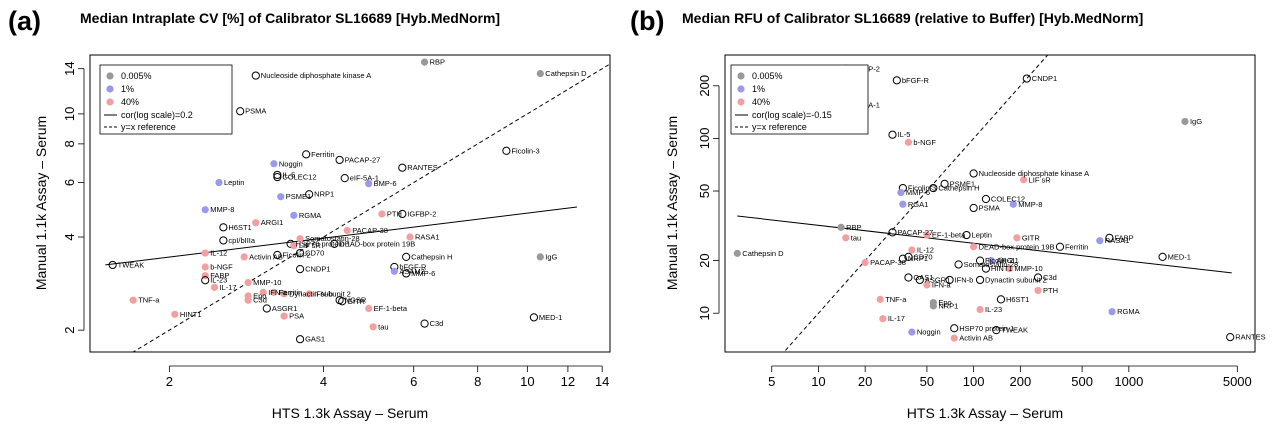 The width and height of the screenshot is (1273, 432). I want to click on y-tick-label: 50, so click(704, 191).